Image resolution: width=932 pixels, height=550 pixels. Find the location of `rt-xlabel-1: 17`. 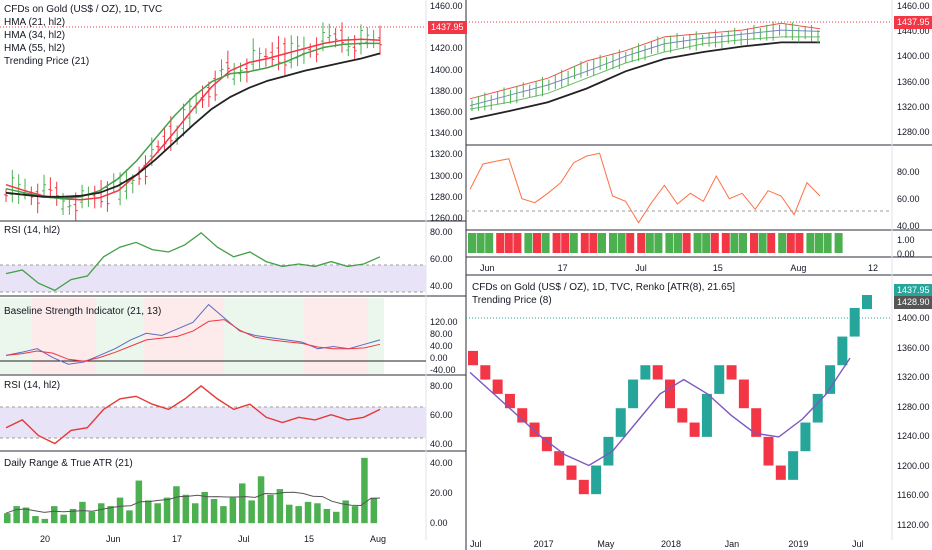

rt-xlabel-1: 17 is located at coordinates (562, 268).